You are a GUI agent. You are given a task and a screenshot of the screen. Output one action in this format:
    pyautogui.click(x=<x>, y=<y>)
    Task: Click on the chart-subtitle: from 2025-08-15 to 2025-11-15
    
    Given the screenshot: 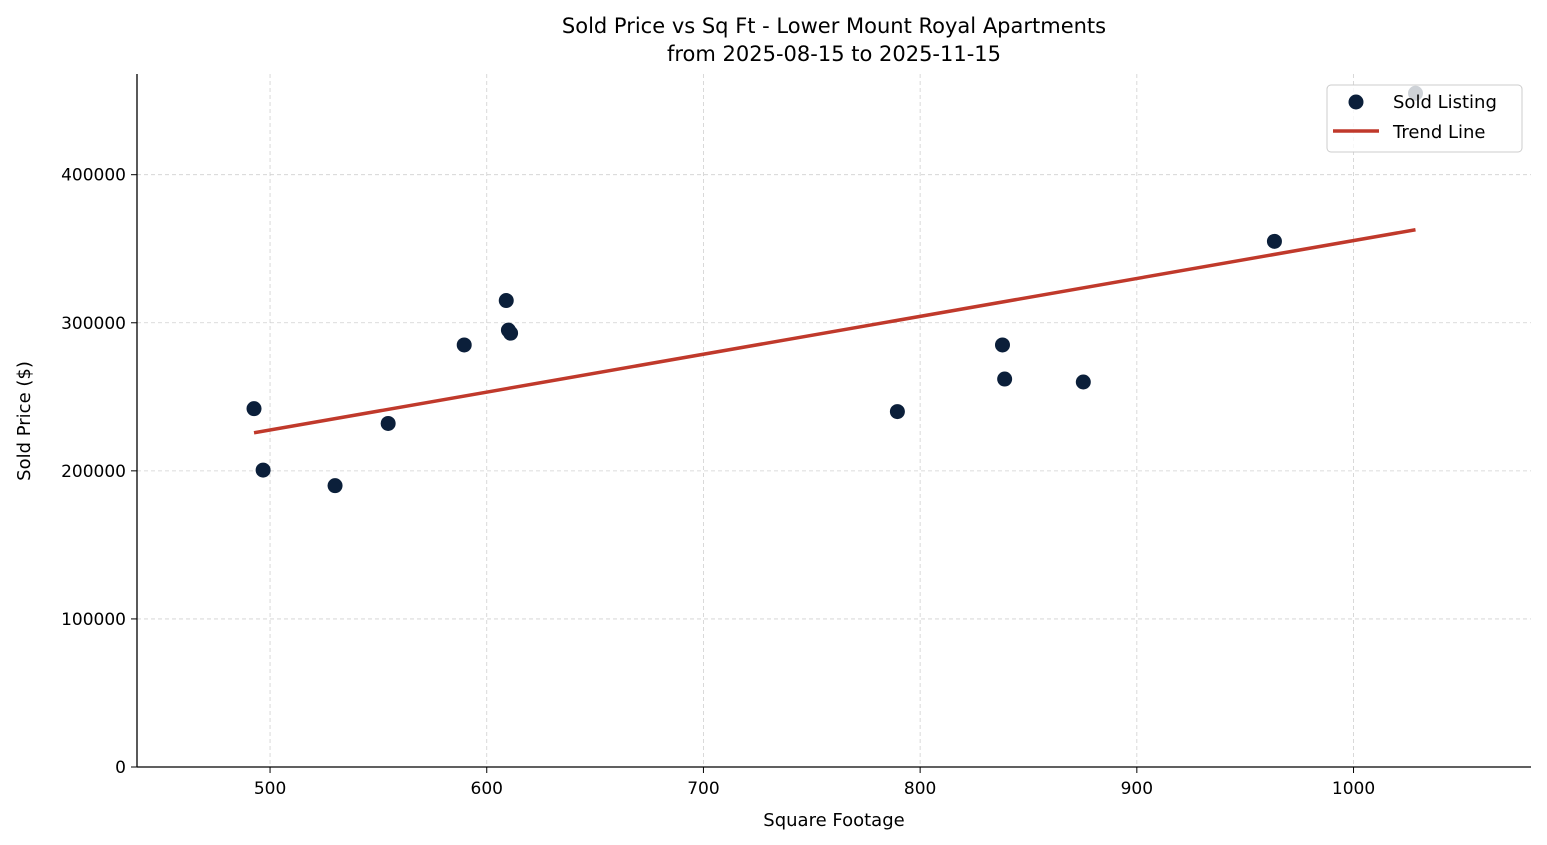 What is the action you would take?
    pyautogui.click(x=834, y=54)
    